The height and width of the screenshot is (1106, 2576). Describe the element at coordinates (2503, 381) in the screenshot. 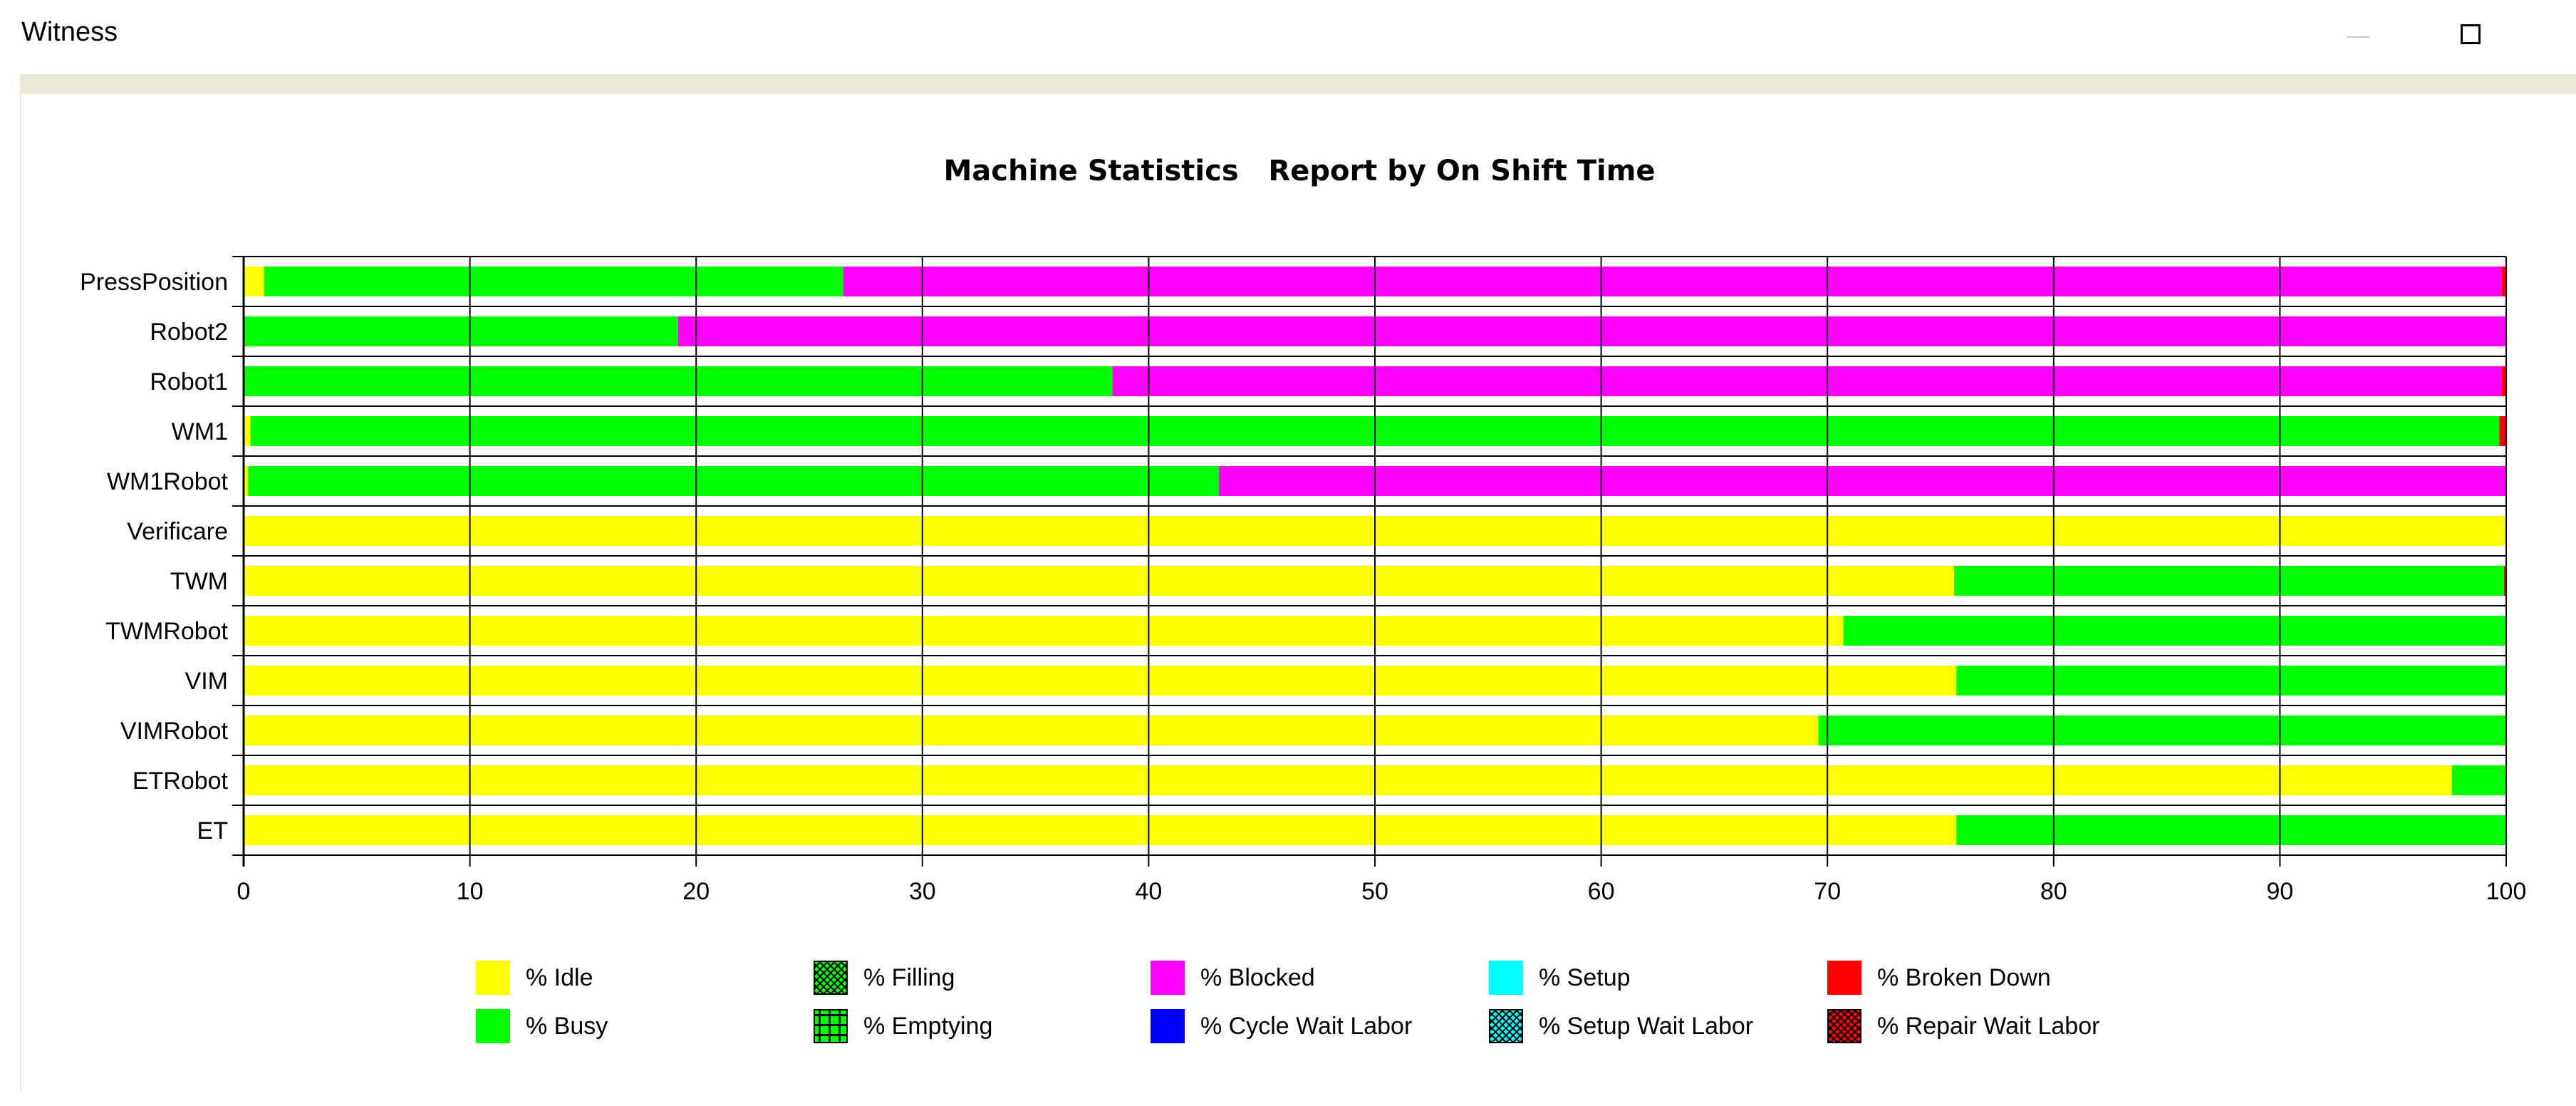

I see `bar-robot1-pct-broken-down` at that location.